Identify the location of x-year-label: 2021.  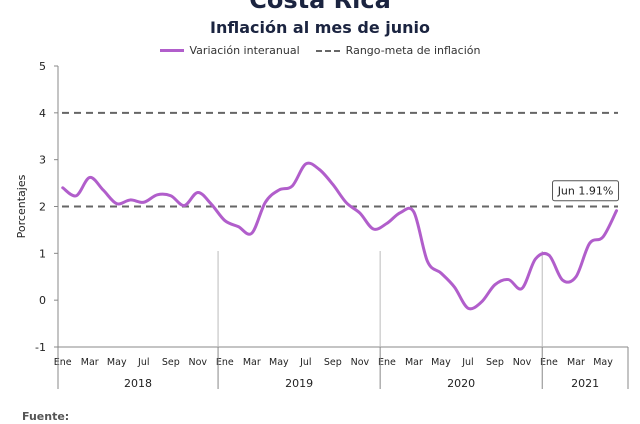
(585, 383).